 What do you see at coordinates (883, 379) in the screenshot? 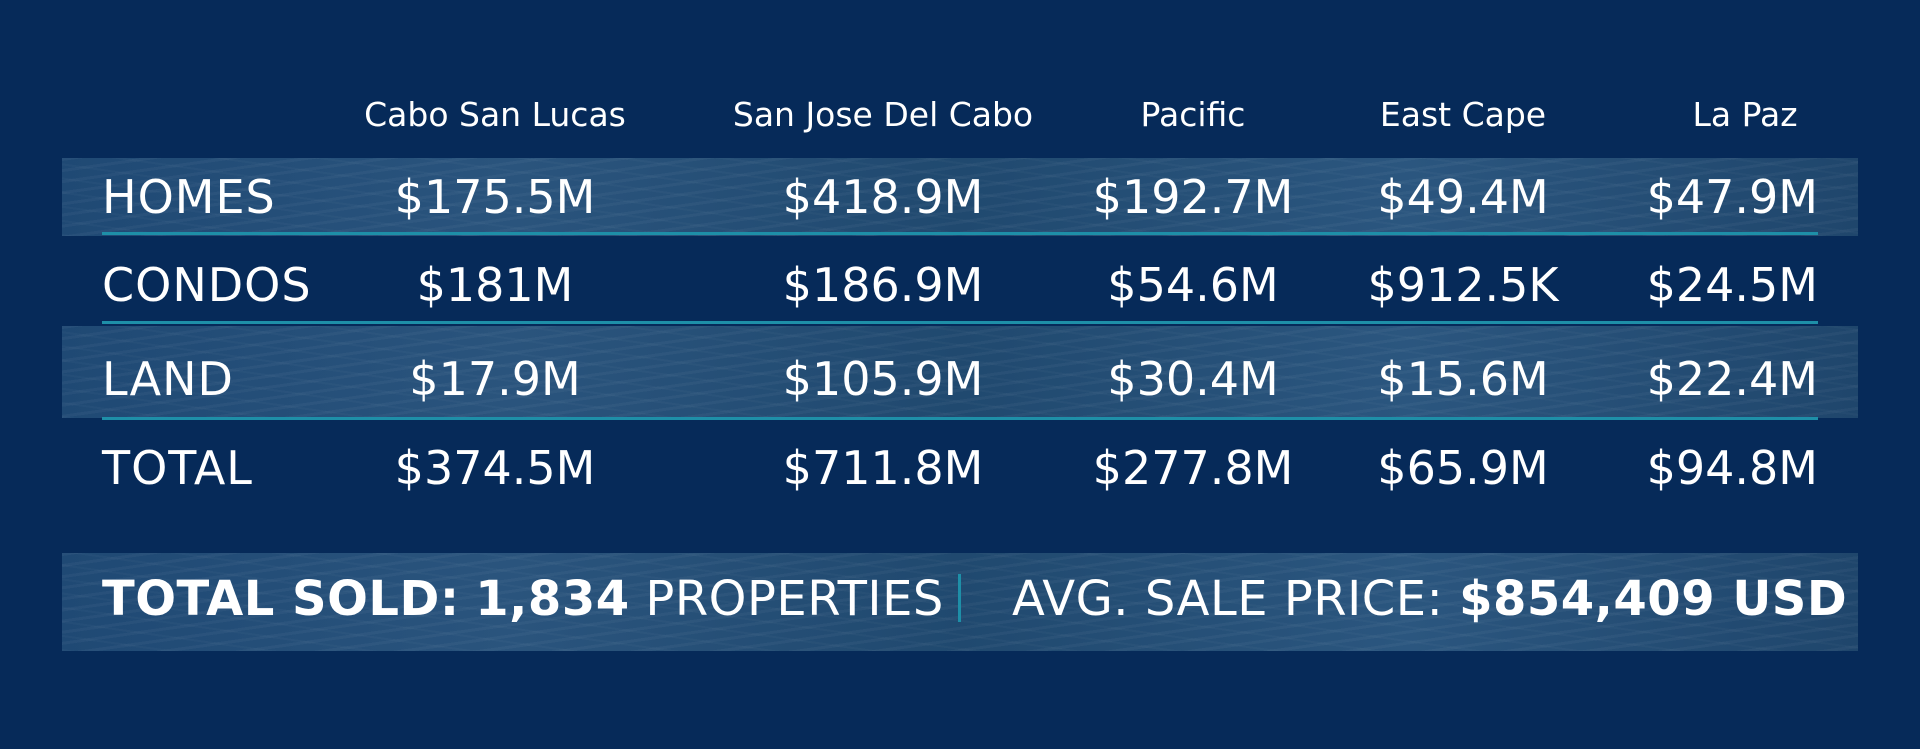
I see `table-cell: $105.9M` at bounding box center [883, 379].